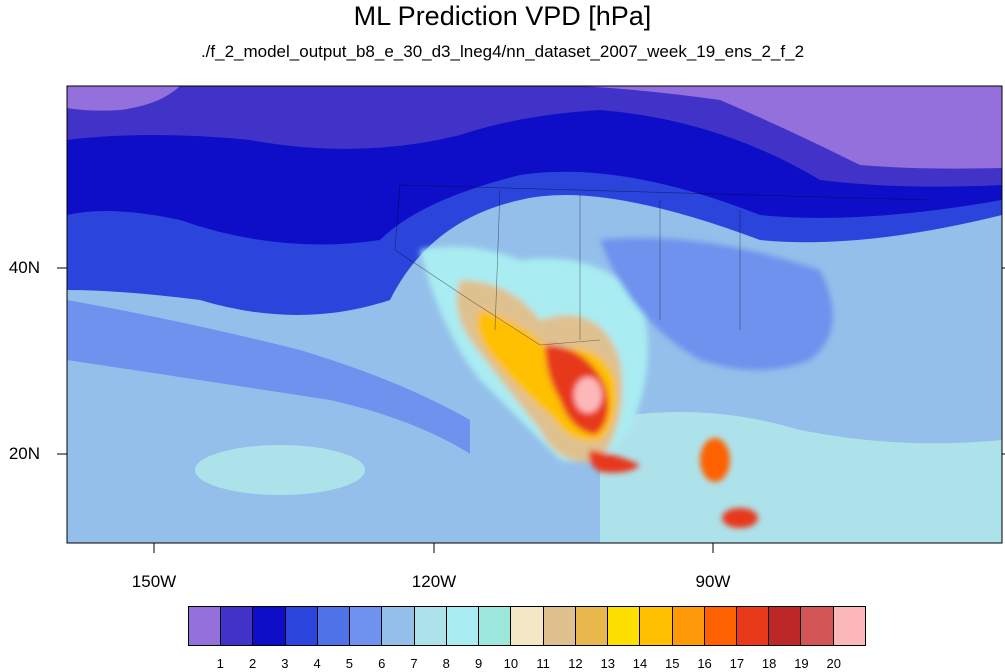 This screenshot has height=672, width=1005. Describe the element at coordinates (801, 663) in the screenshot. I see `colorbar-label: 19` at that location.